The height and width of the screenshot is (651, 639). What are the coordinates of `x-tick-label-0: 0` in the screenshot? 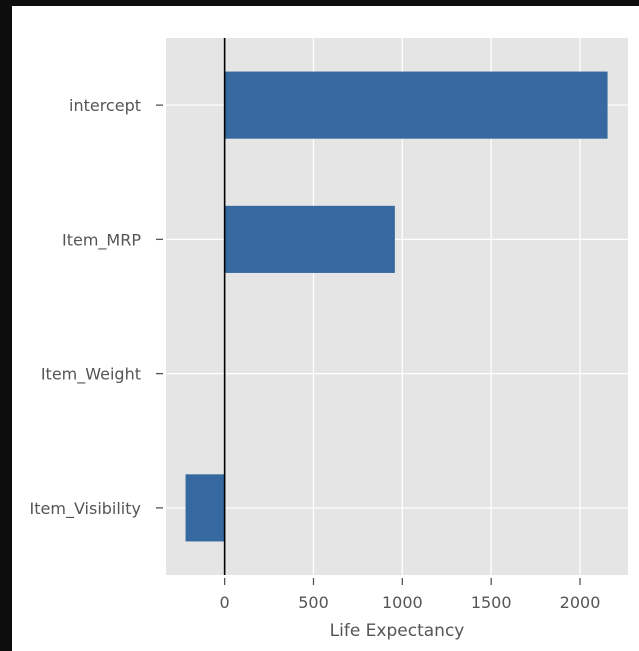 It's located at (225, 602).